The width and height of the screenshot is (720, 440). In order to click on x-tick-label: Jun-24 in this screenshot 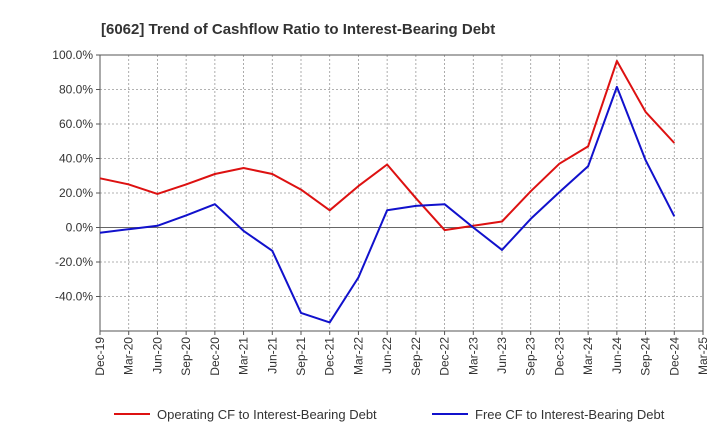, I will do `click(617, 355)`.